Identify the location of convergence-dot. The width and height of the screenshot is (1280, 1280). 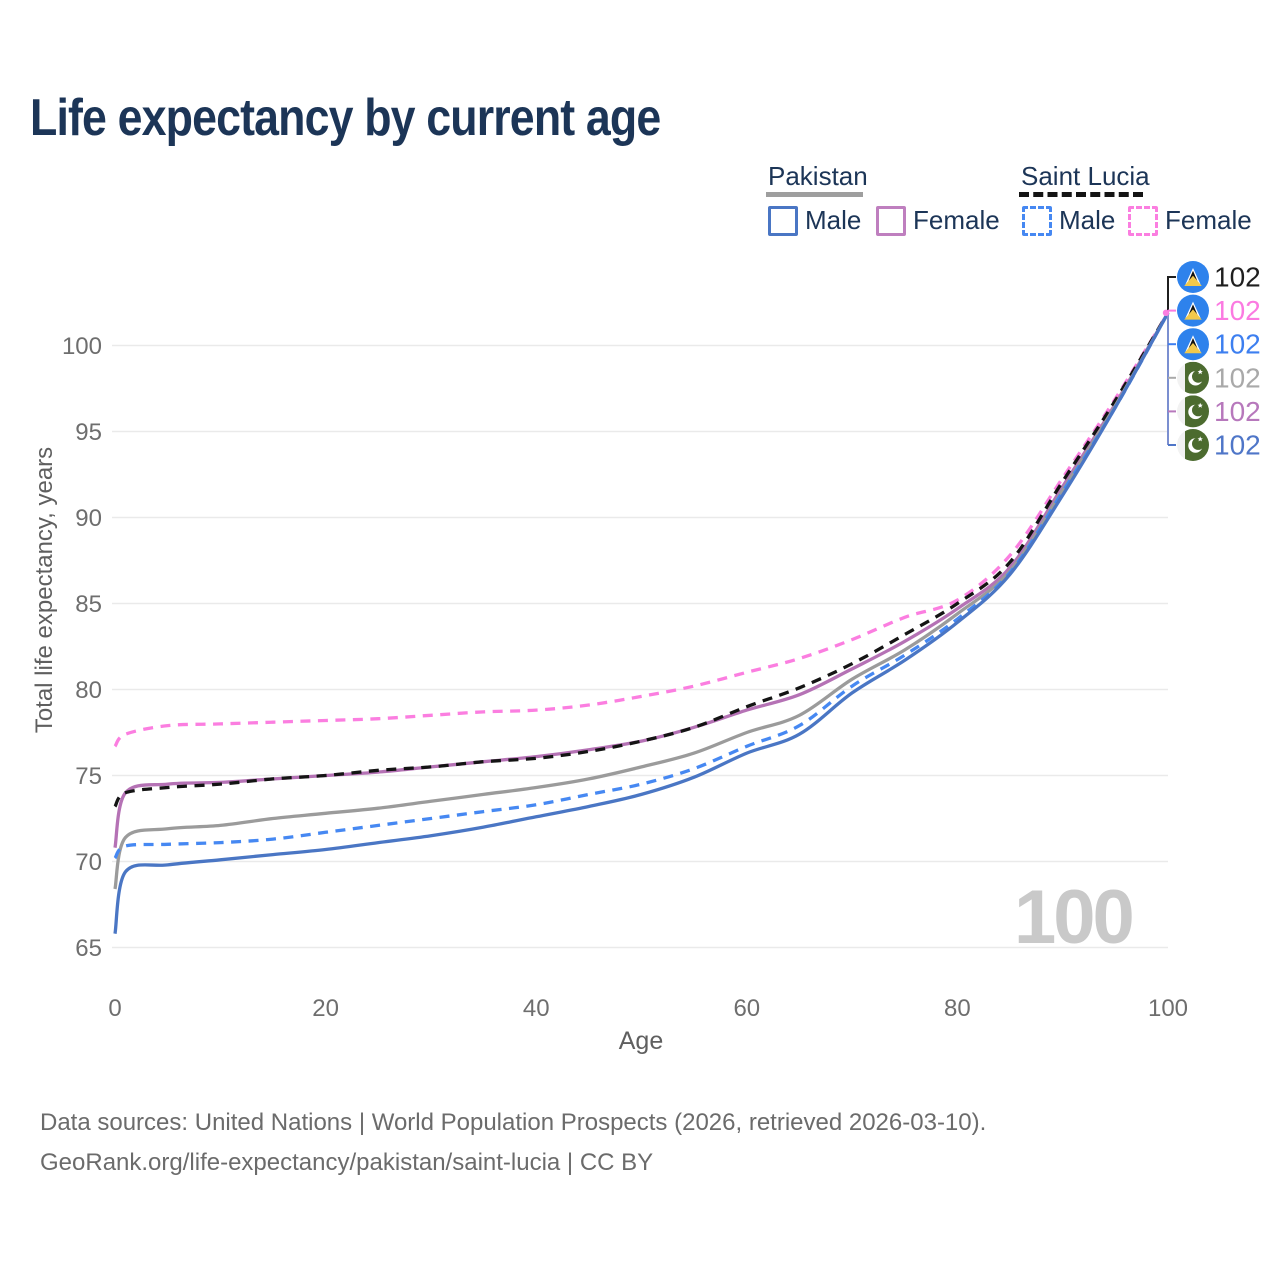
(1166, 313).